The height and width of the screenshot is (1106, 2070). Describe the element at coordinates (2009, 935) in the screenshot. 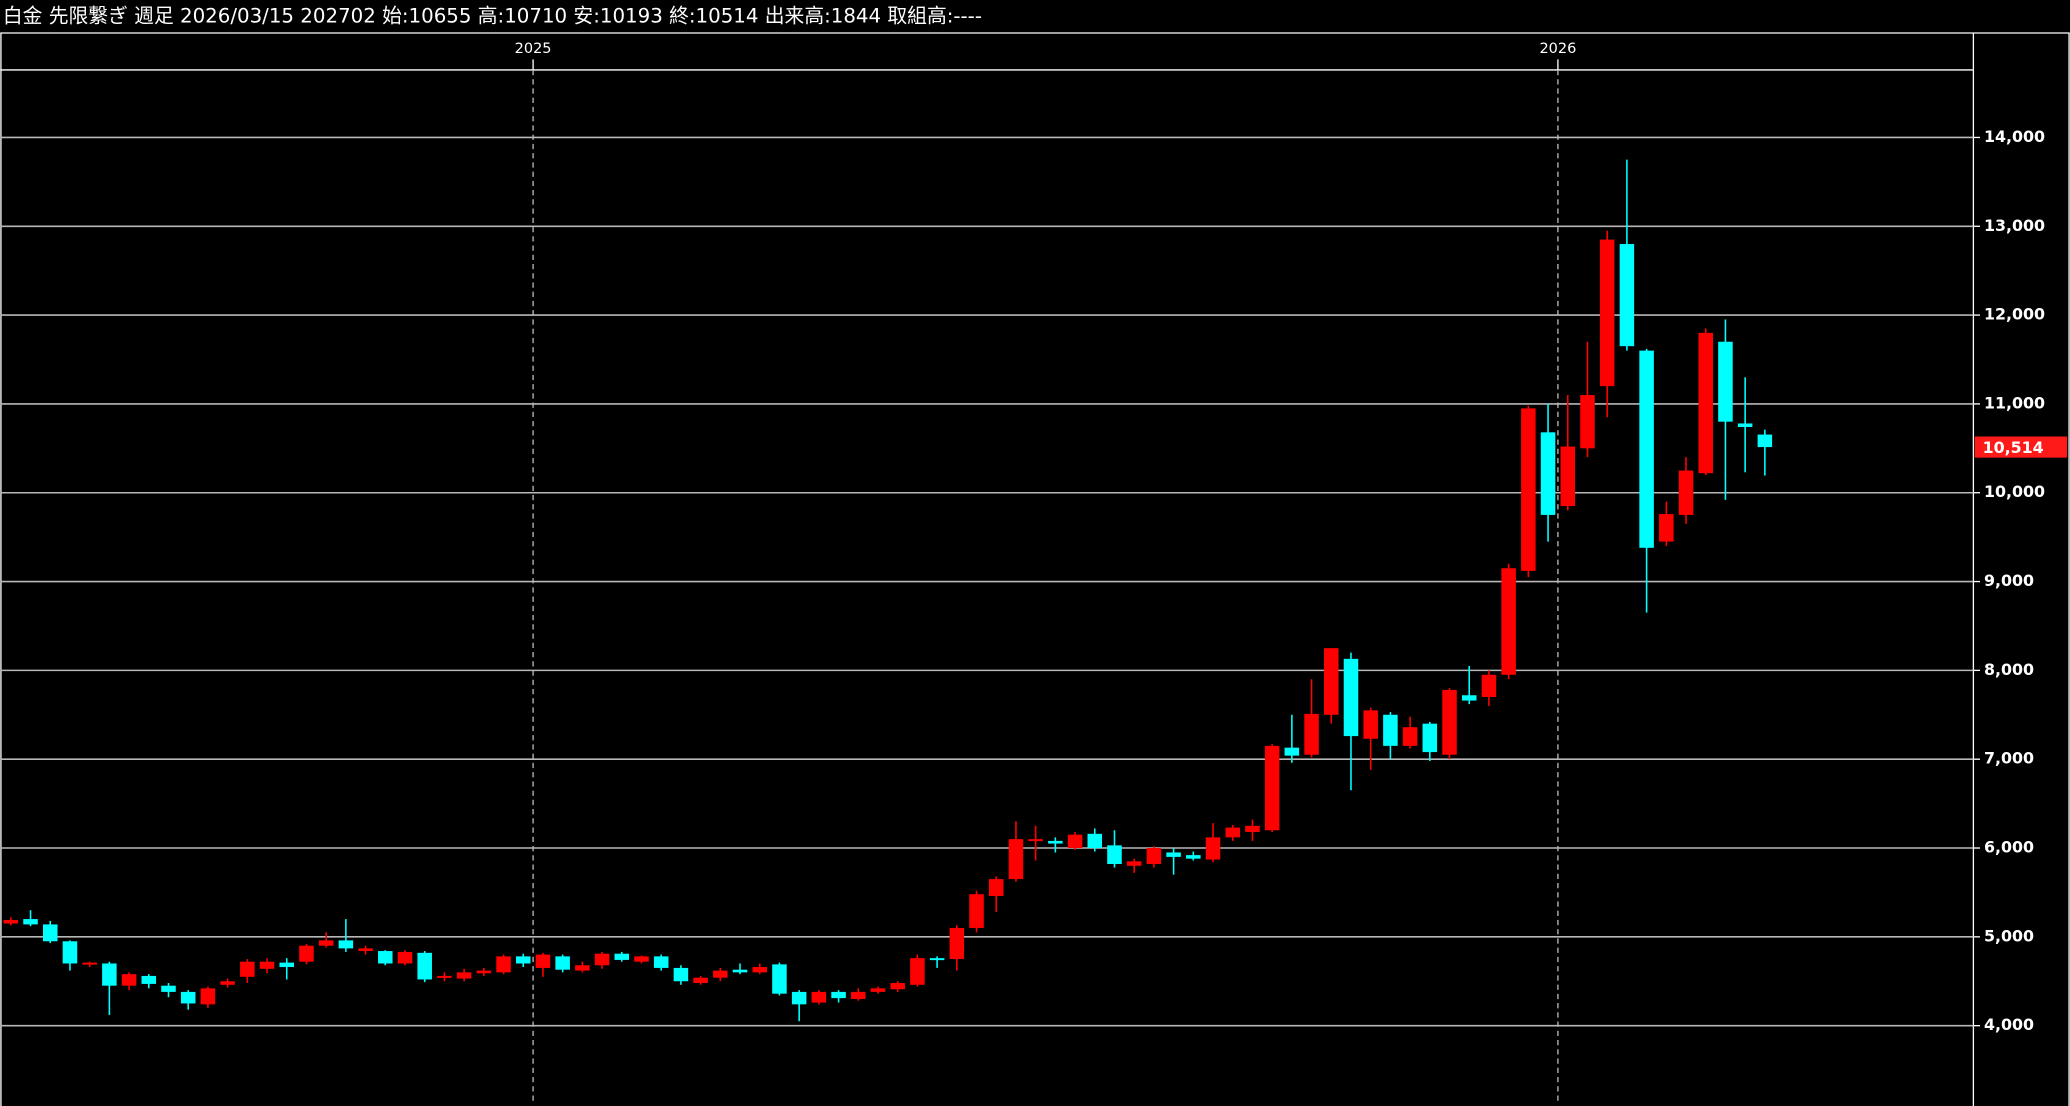

I see `y-tick-label: 5,000` at that location.